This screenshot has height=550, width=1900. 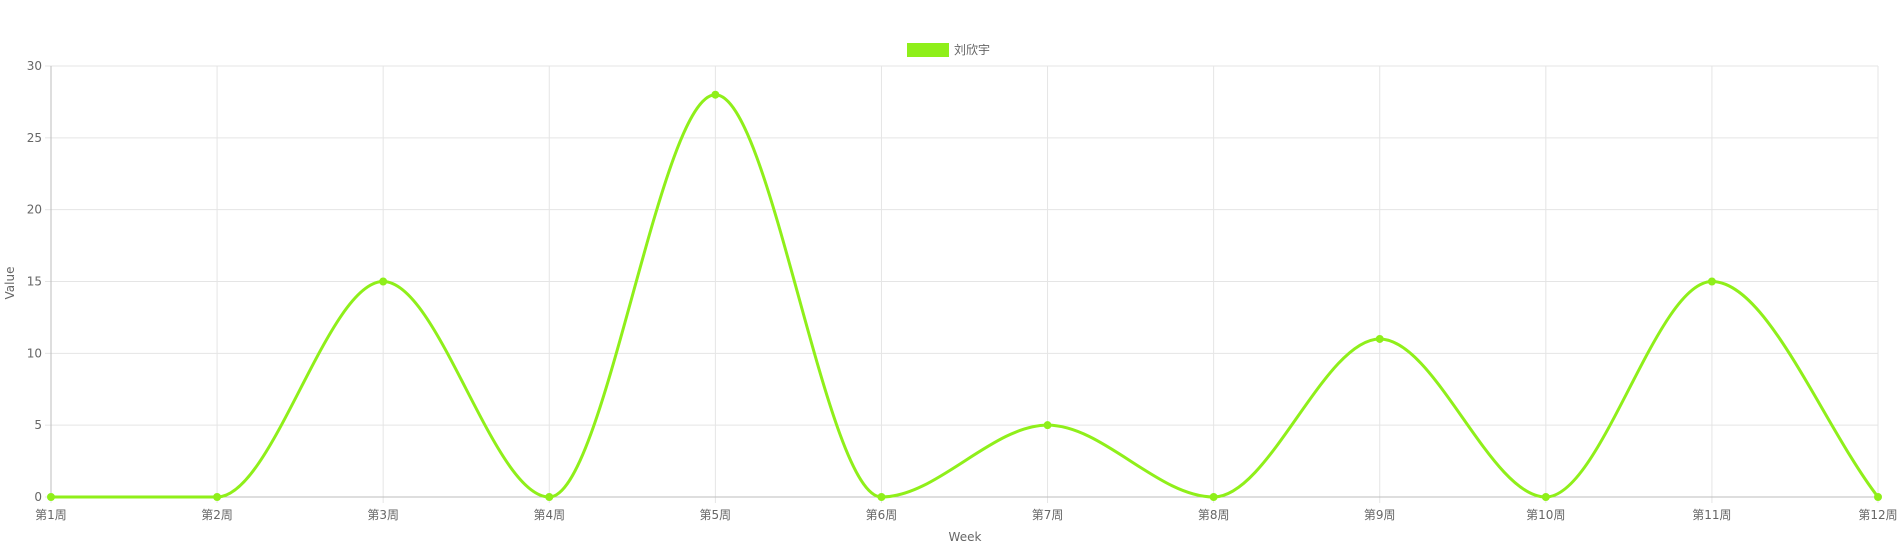 What do you see at coordinates (1711, 515) in the screenshot?
I see `x-tick-label: 第11周` at bounding box center [1711, 515].